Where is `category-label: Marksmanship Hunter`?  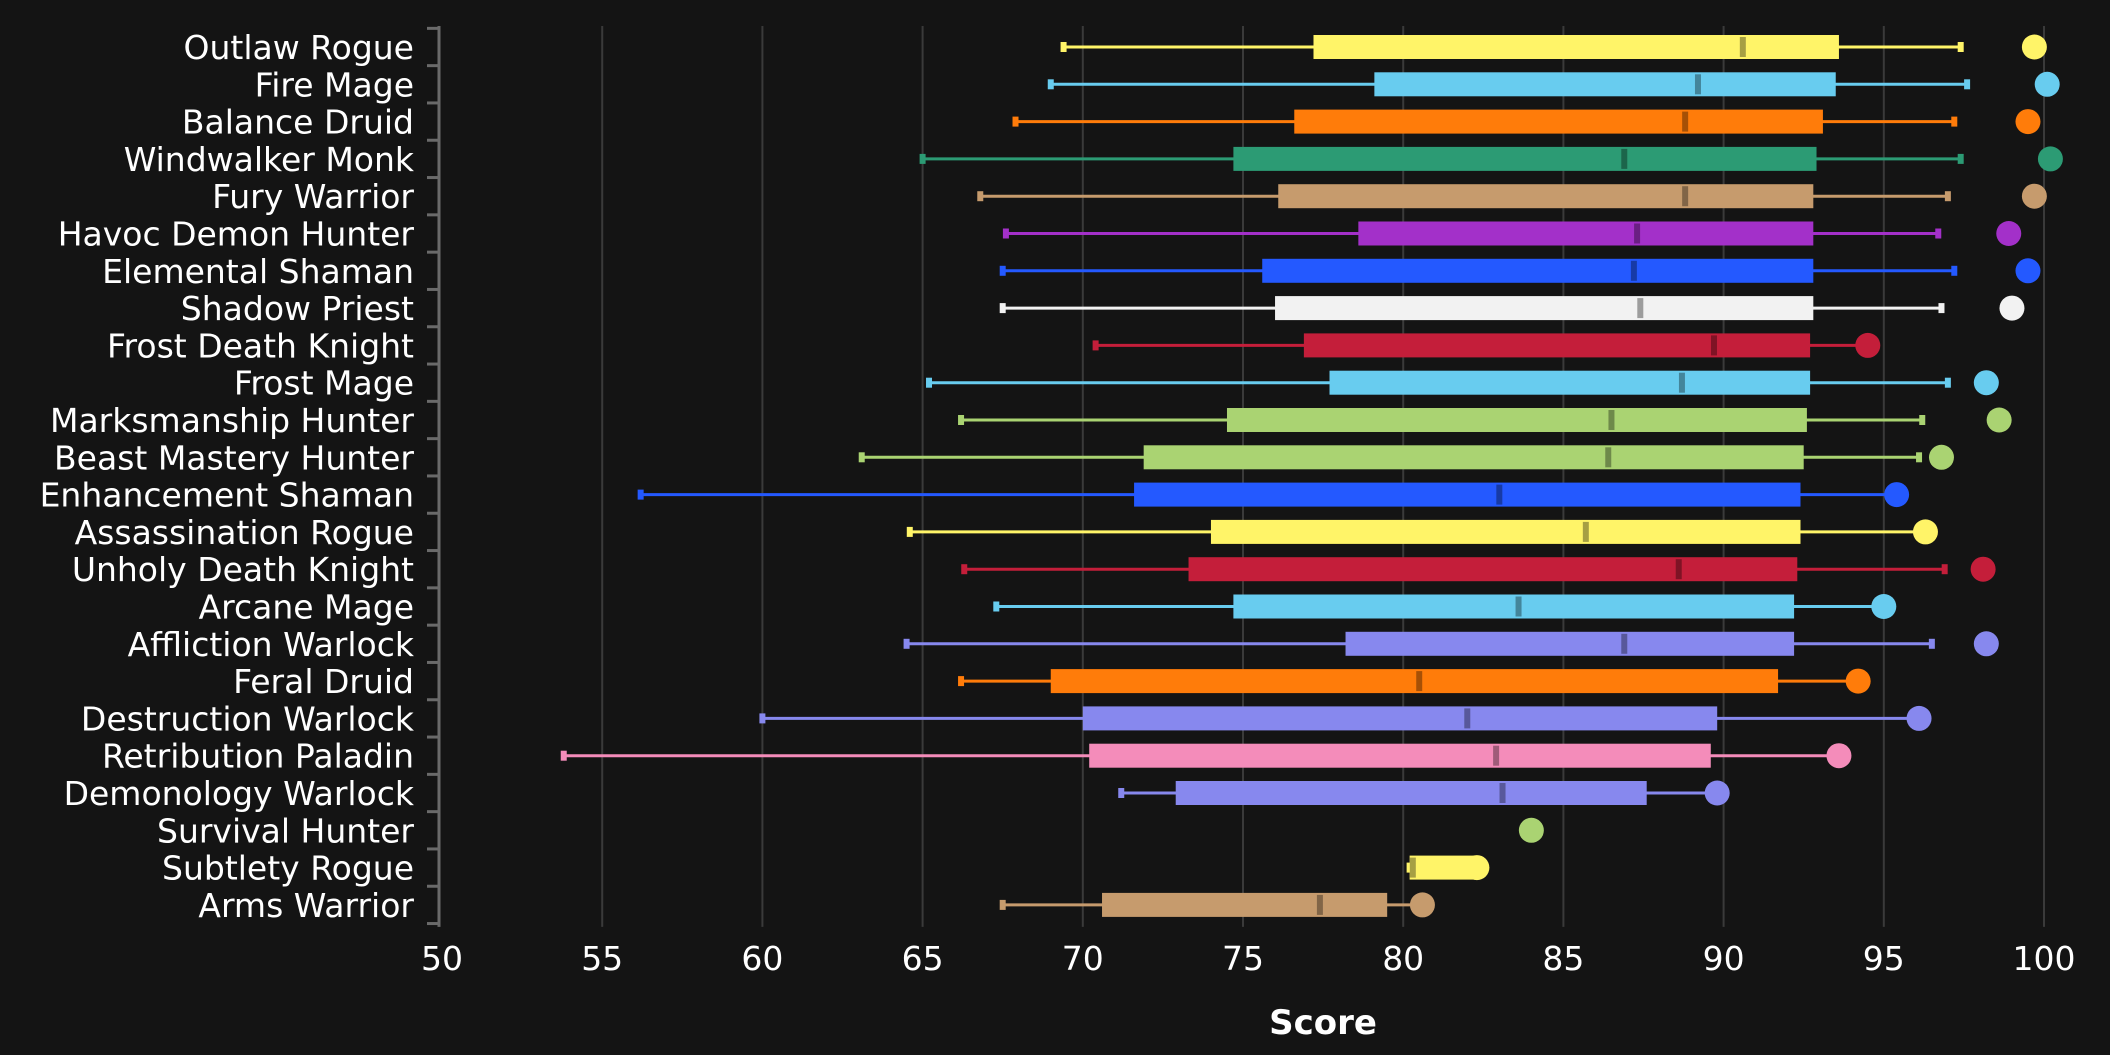 category-label: Marksmanship Hunter is located at coordinates (232, 420).